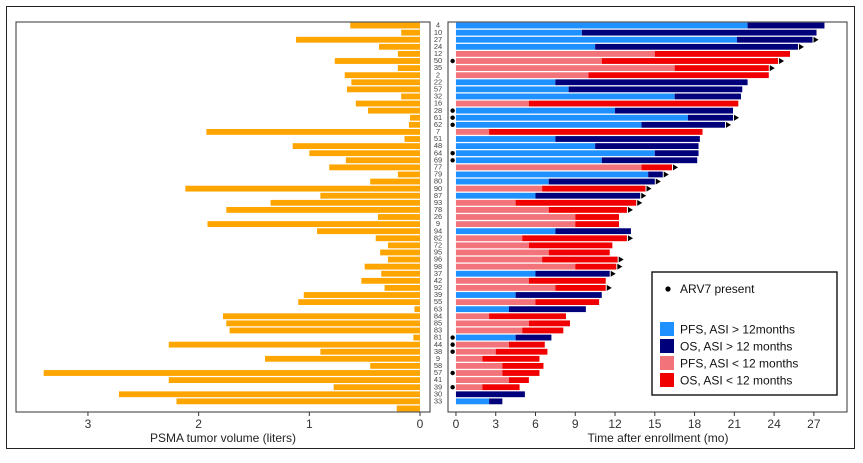 Image resolution: width=863 pixels, height=463 pixels. What do you see at coordinates (438, 181) in the screenshot?
I see `patient-id-label: 80` at bounding box center [438, 181].